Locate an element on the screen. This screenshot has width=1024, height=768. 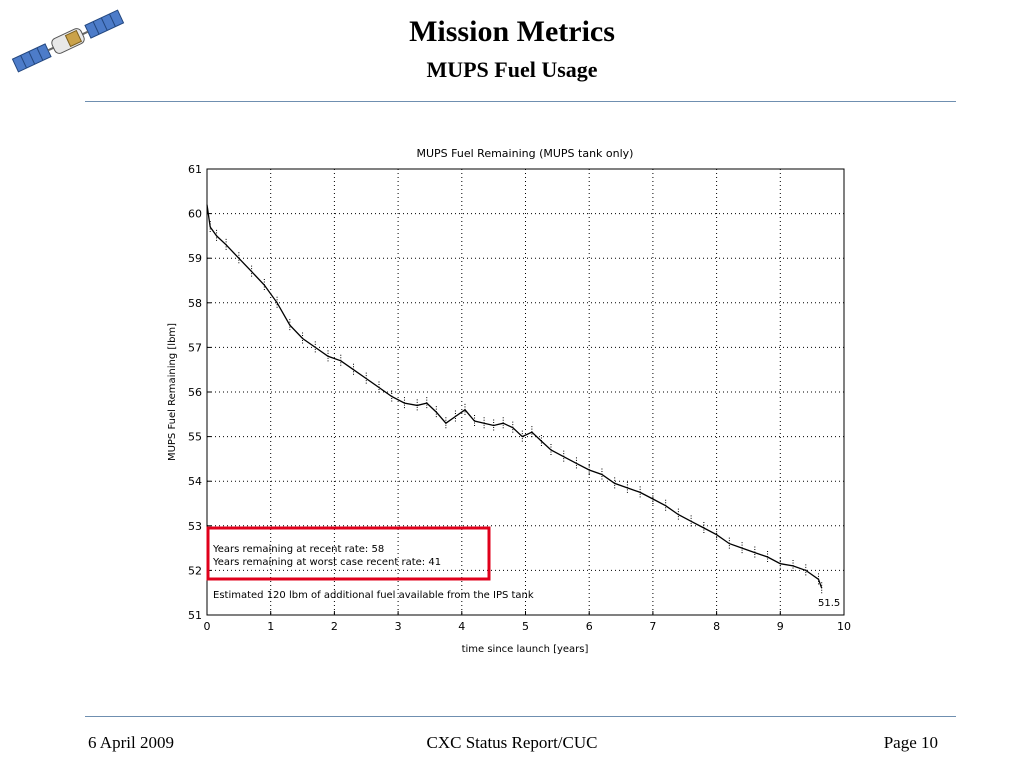
x-tick-label: 4 is located at coordinates (461, 626).